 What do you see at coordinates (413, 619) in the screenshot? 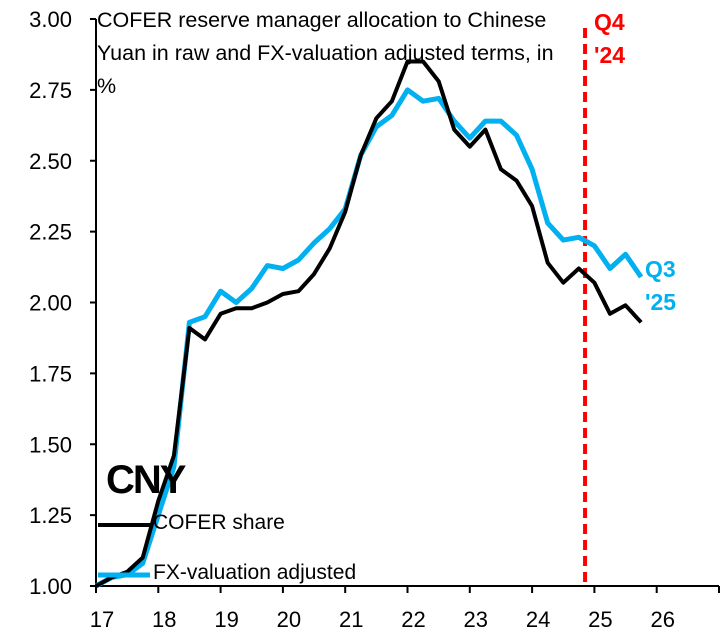
I see `x-tick-label: 22` at bounding box center [413, 619].